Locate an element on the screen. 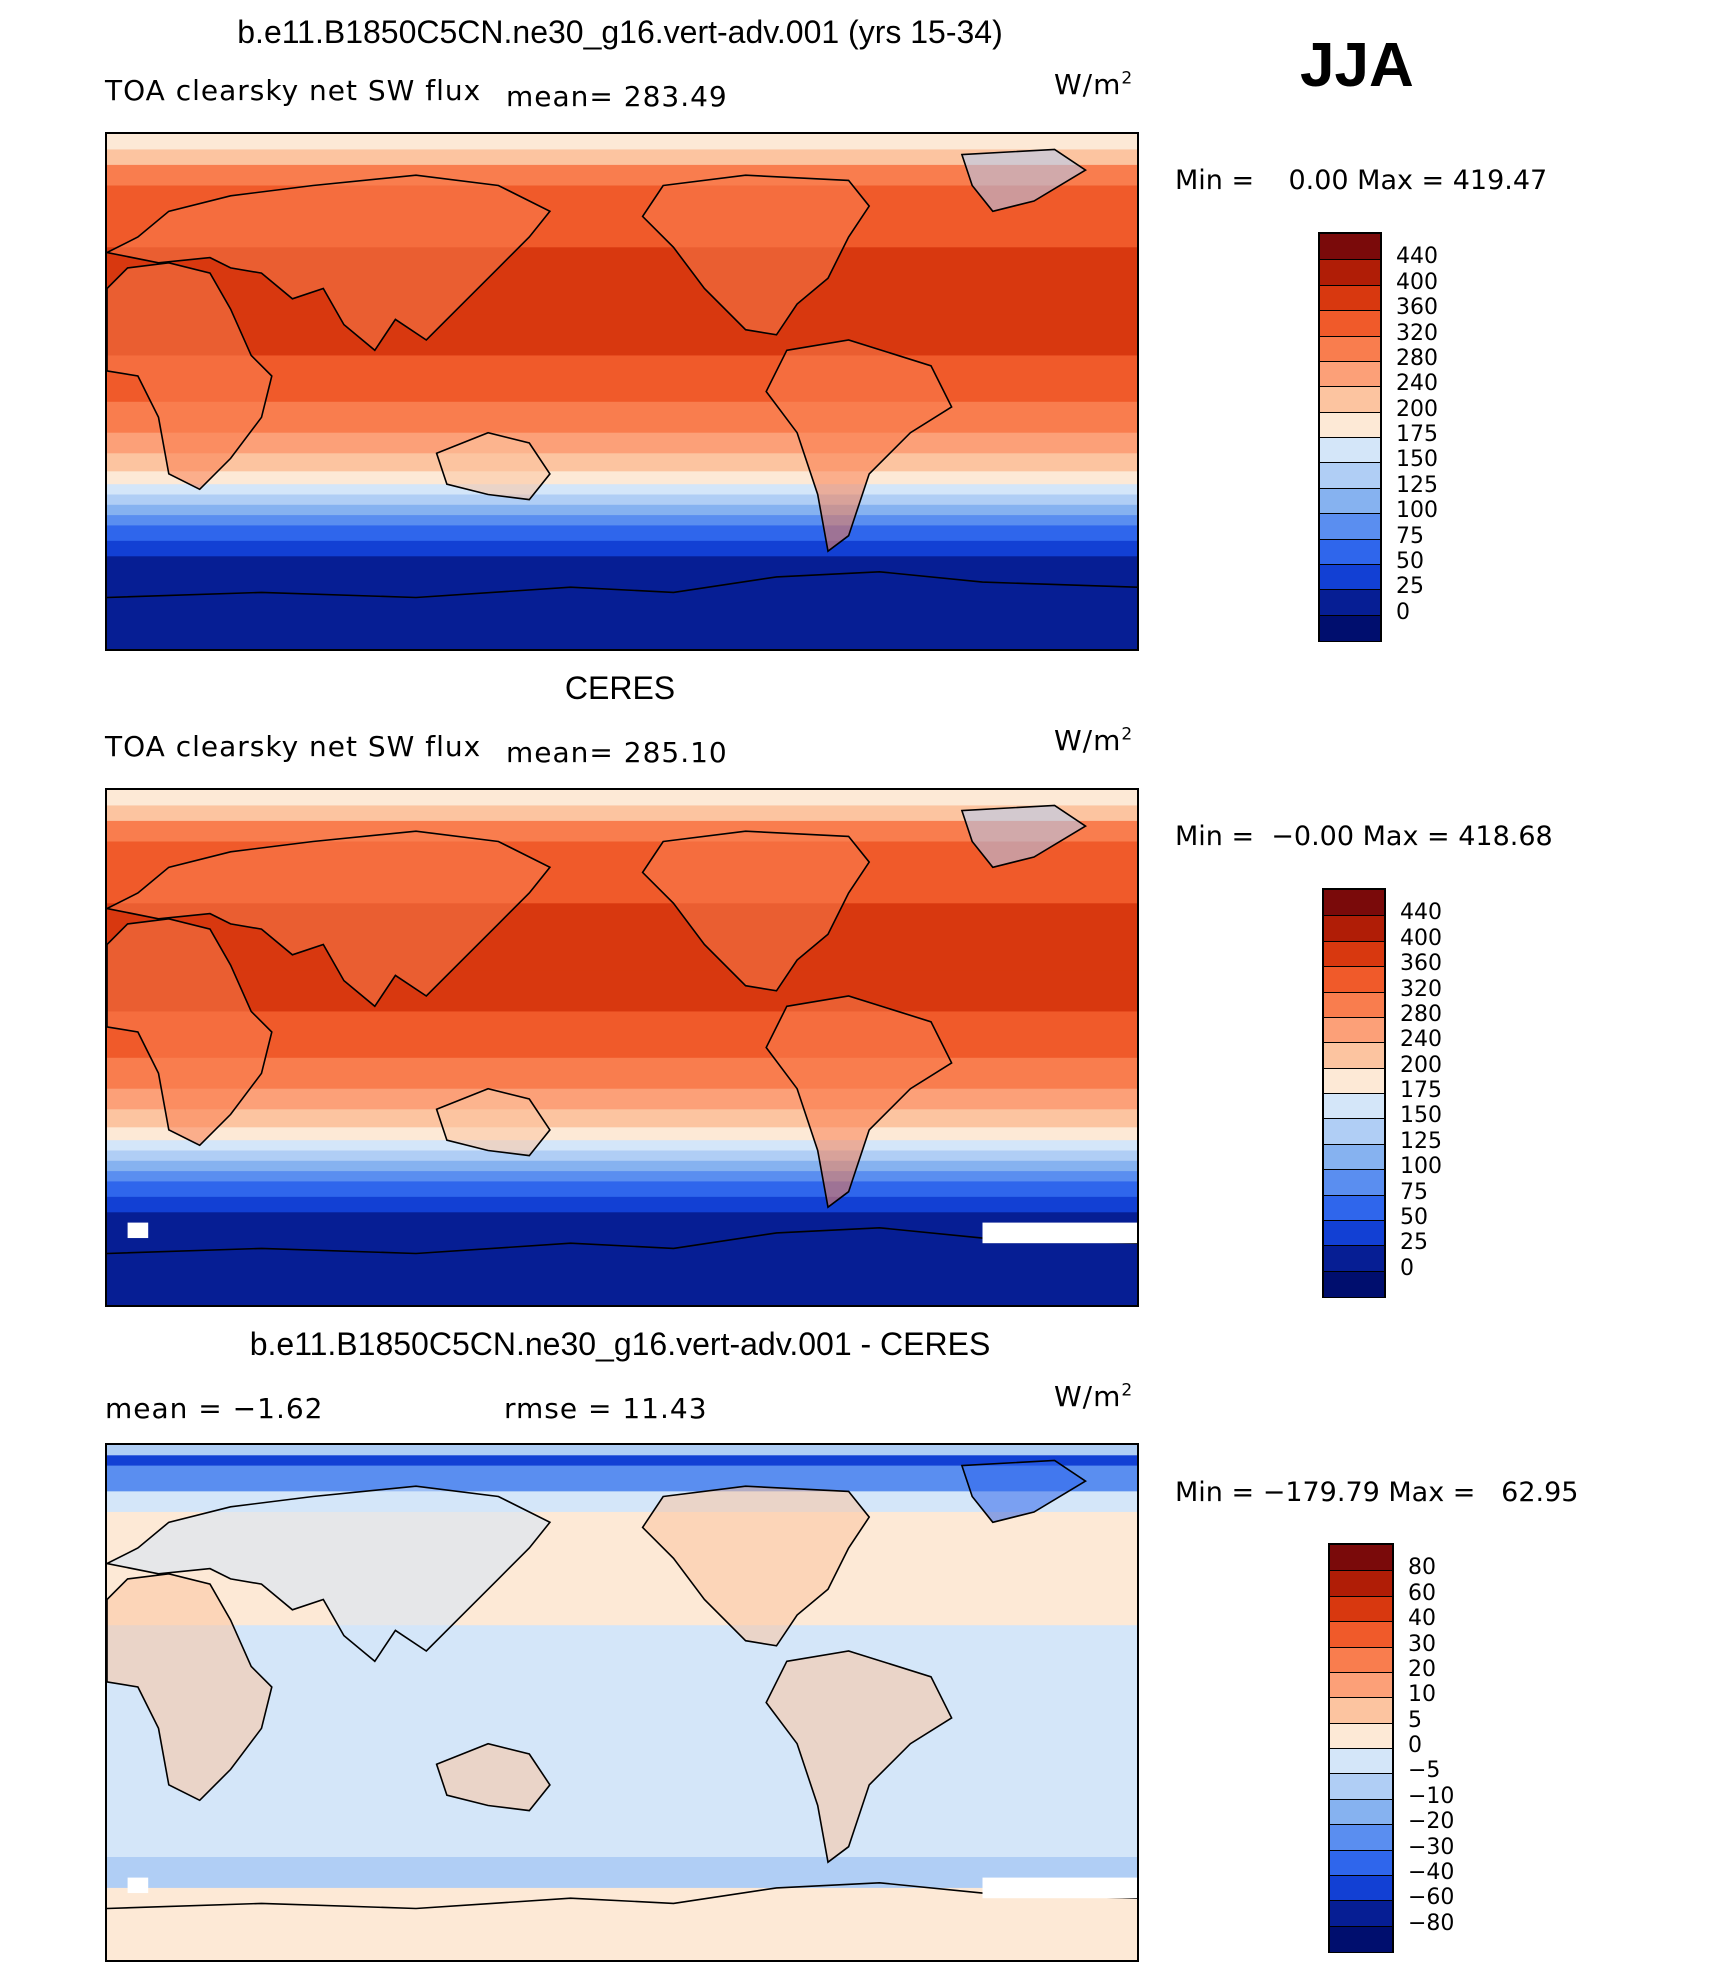  missing-data-region is located at coordinates (138, 1230).